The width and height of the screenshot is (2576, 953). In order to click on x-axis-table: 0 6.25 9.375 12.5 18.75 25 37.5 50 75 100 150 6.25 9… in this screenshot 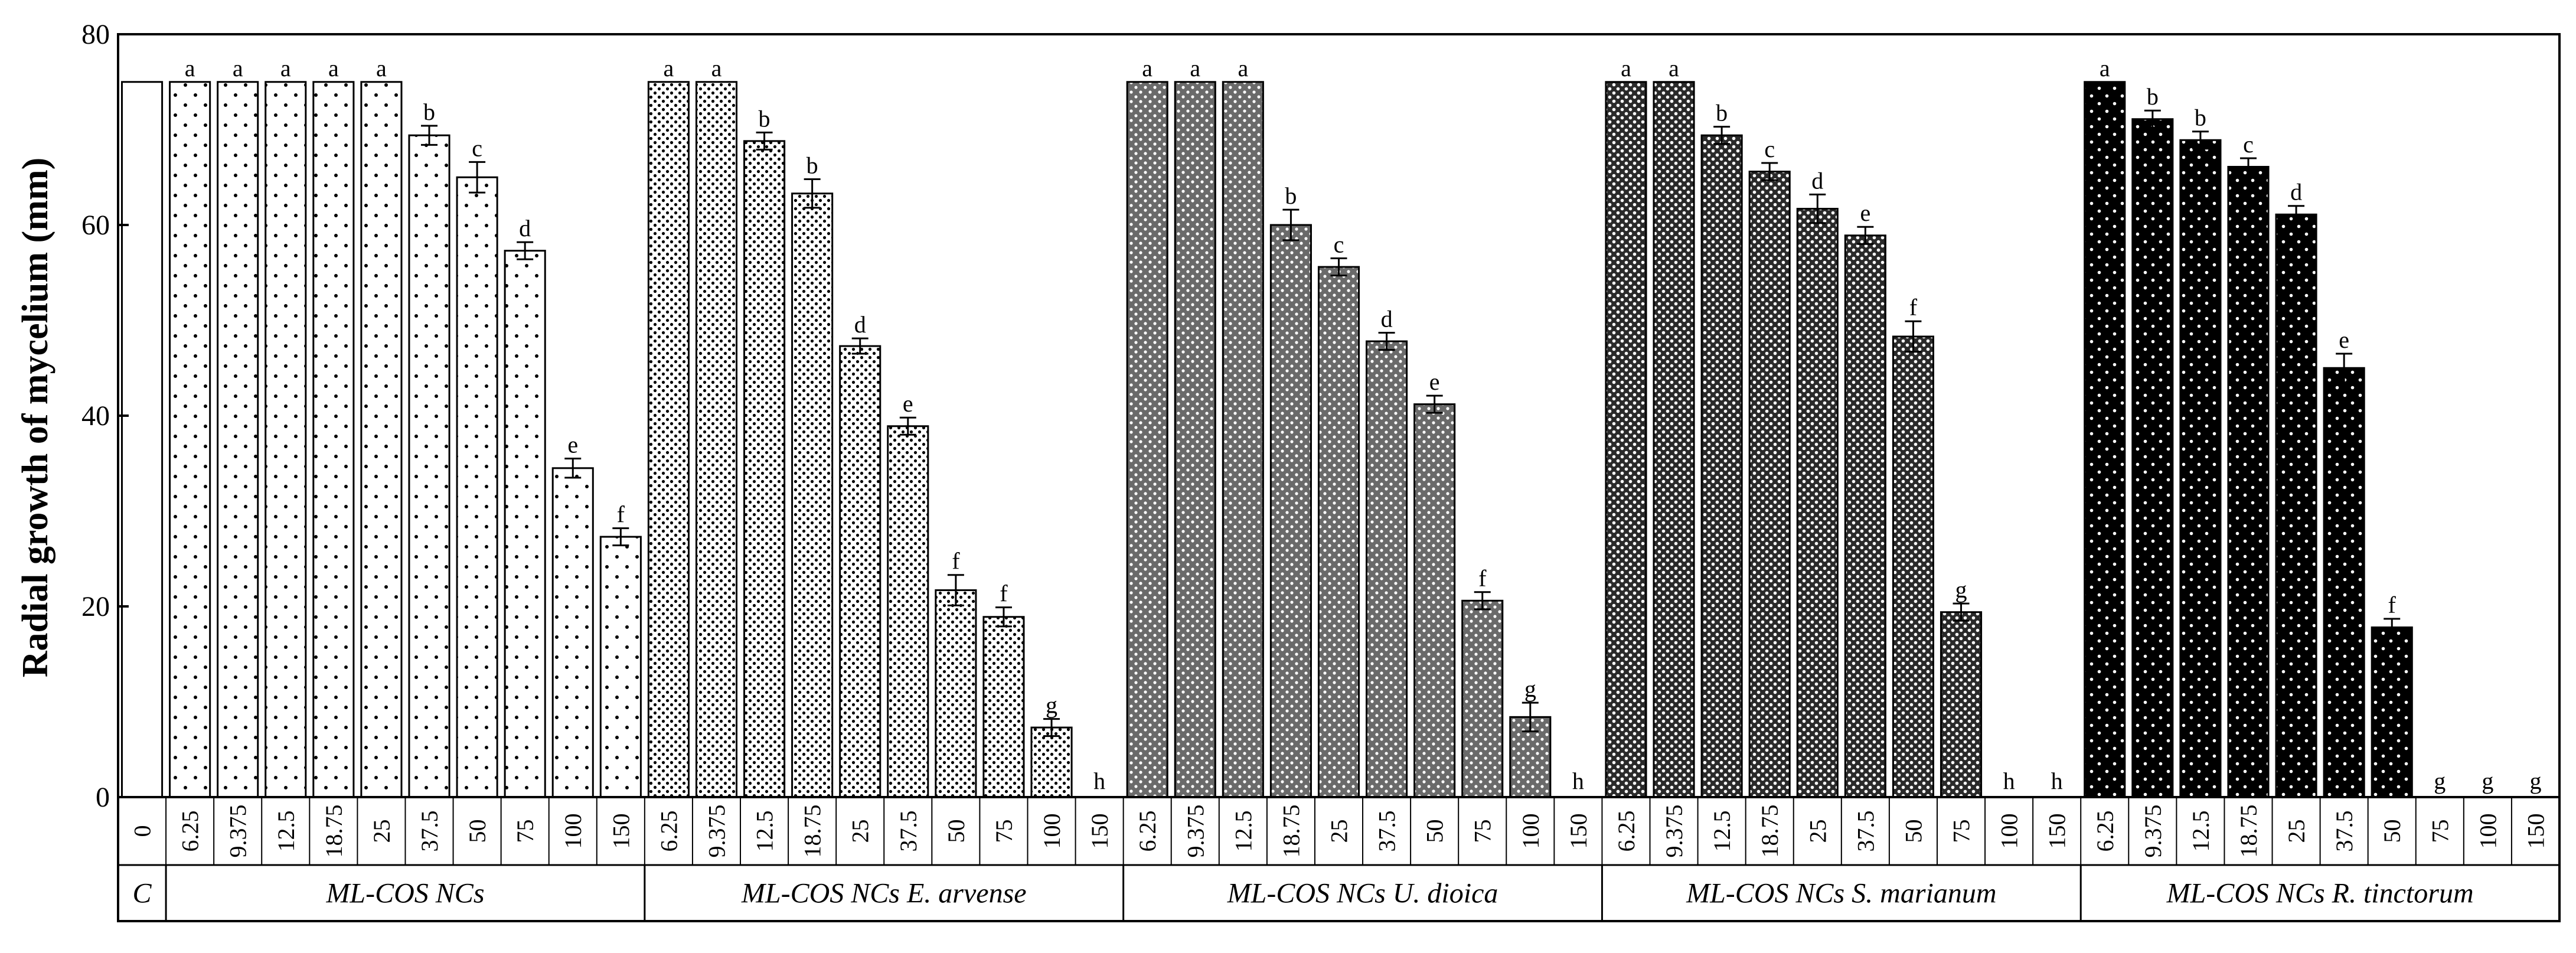, I will do `click(1339, 859)`.